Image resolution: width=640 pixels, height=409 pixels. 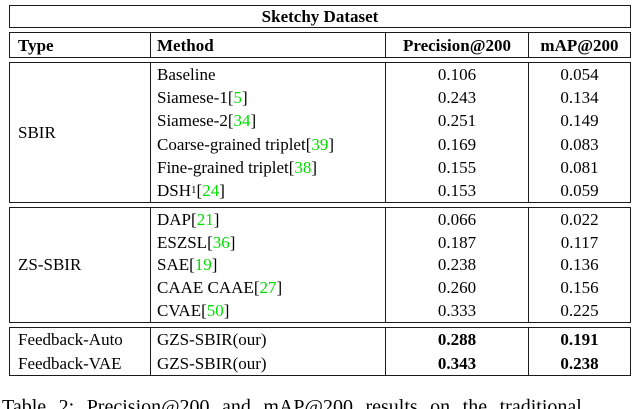 What do you see at coordinates (192, 98) in the screenshot?
I see `method-label: Siamese-1` at bounding box center [192, 98].